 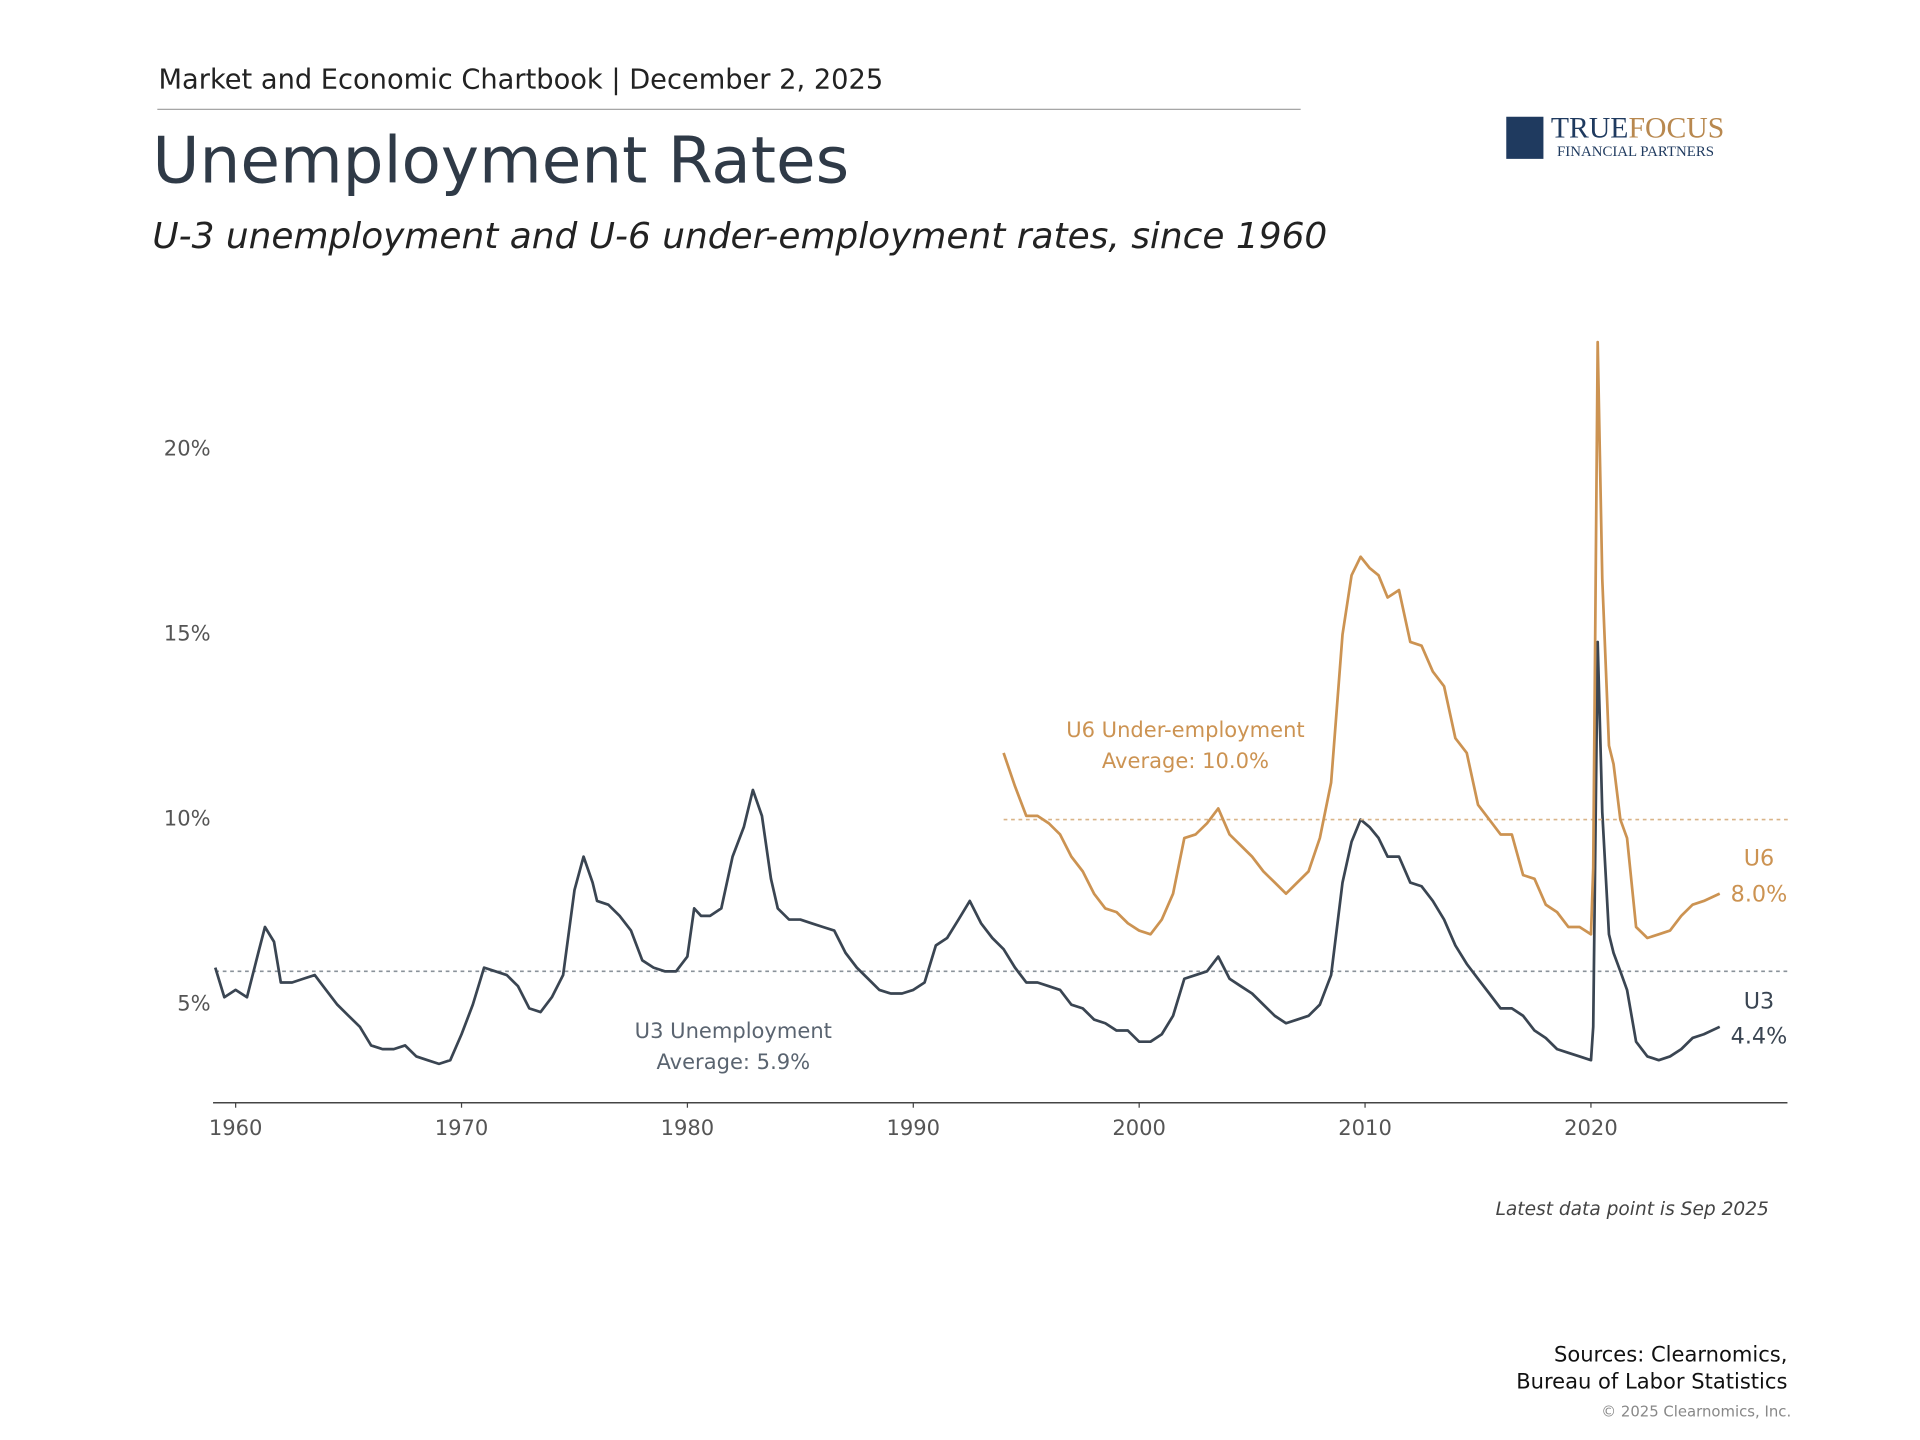 What do you see at coordinates (1759, 1002) in the screenshot?
I see `legend-label: U3` at bounding box center [1759, 1002].